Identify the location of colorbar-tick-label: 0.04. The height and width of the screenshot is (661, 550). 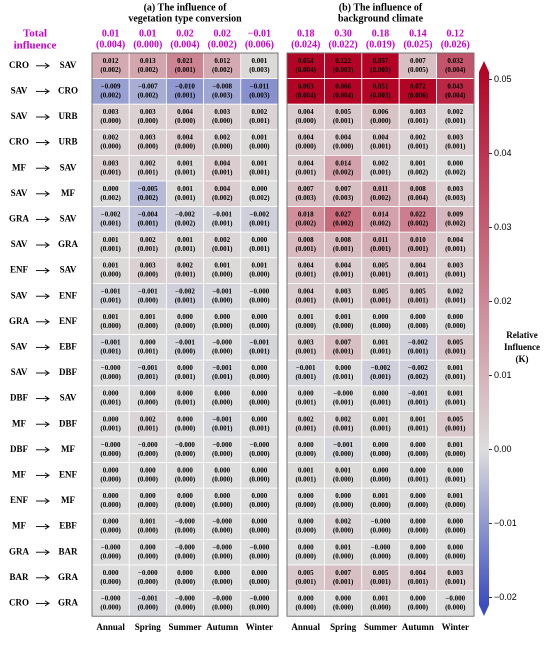
(503, 153).